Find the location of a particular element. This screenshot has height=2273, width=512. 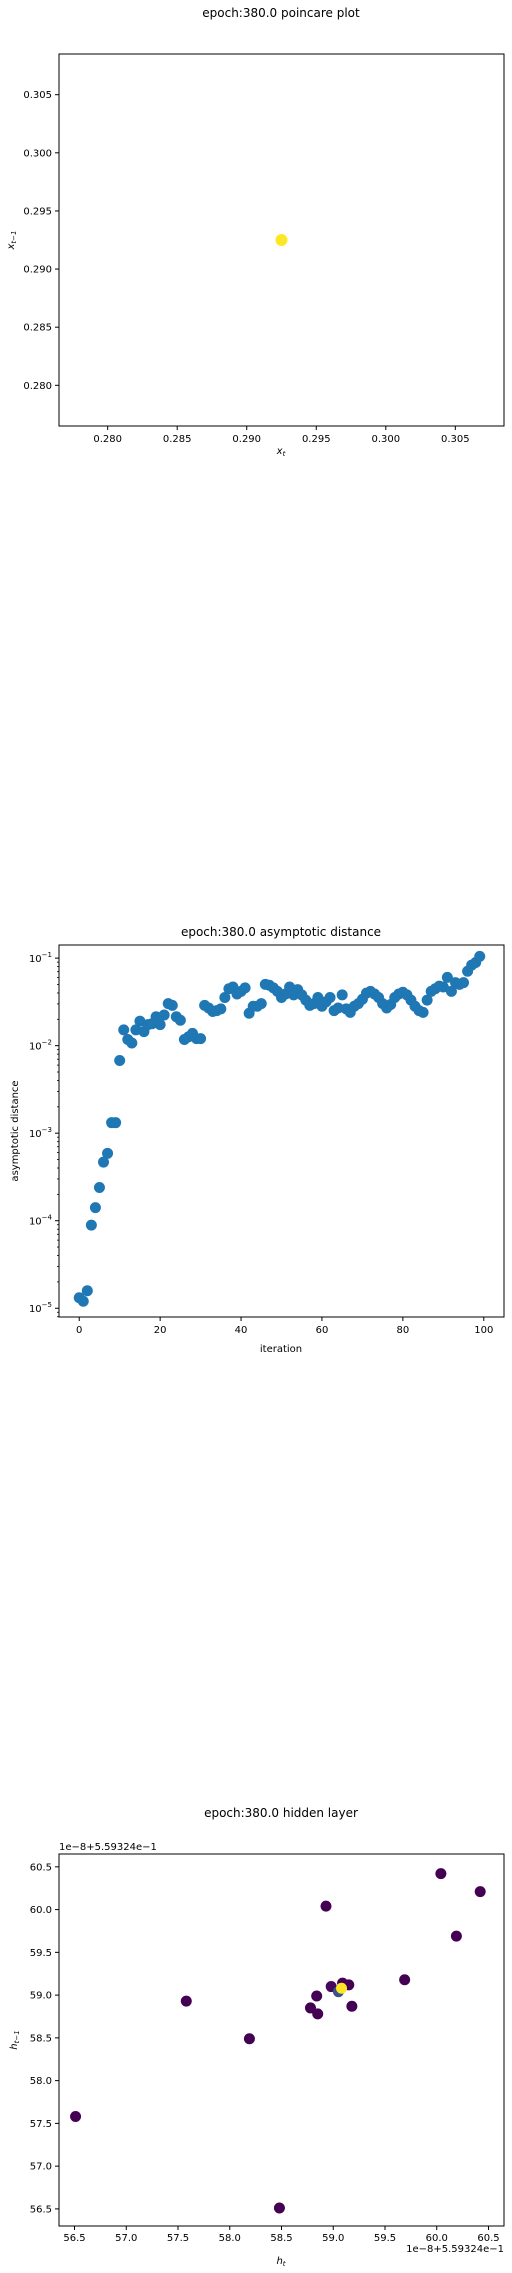

x-tick-label: 0.305 is located at coordinates (455, 439).